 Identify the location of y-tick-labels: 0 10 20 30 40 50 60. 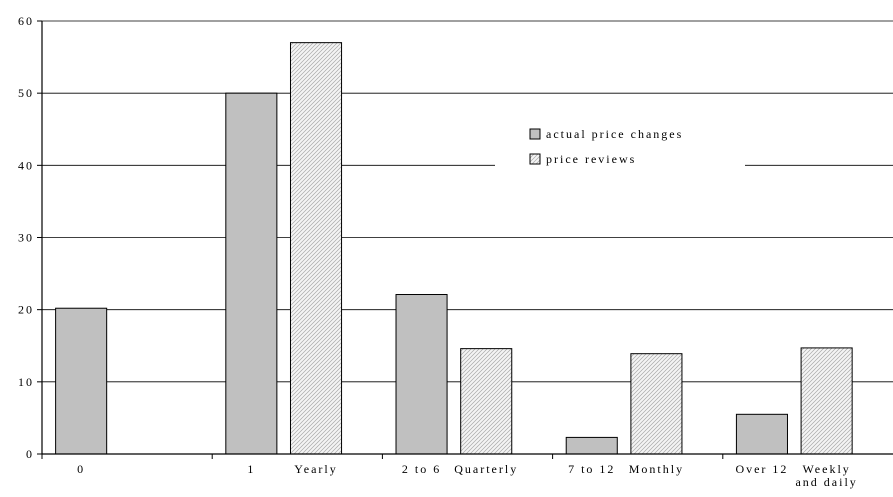
(26, 237).